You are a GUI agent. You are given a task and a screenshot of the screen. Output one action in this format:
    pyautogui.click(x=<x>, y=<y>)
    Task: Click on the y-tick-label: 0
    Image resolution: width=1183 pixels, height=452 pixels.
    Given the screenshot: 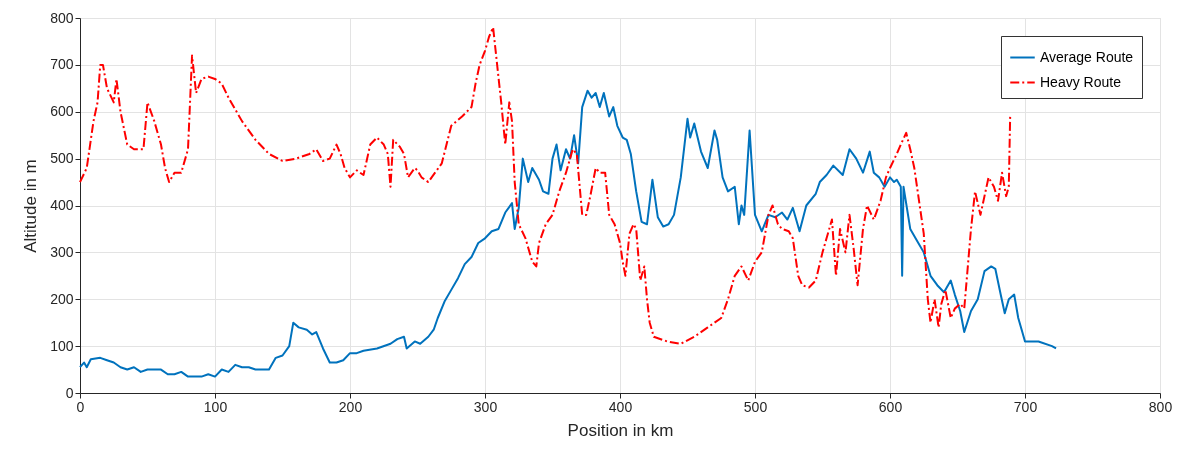 What is the action you would take?
    pyautogui.click(x=69, y=392)
    